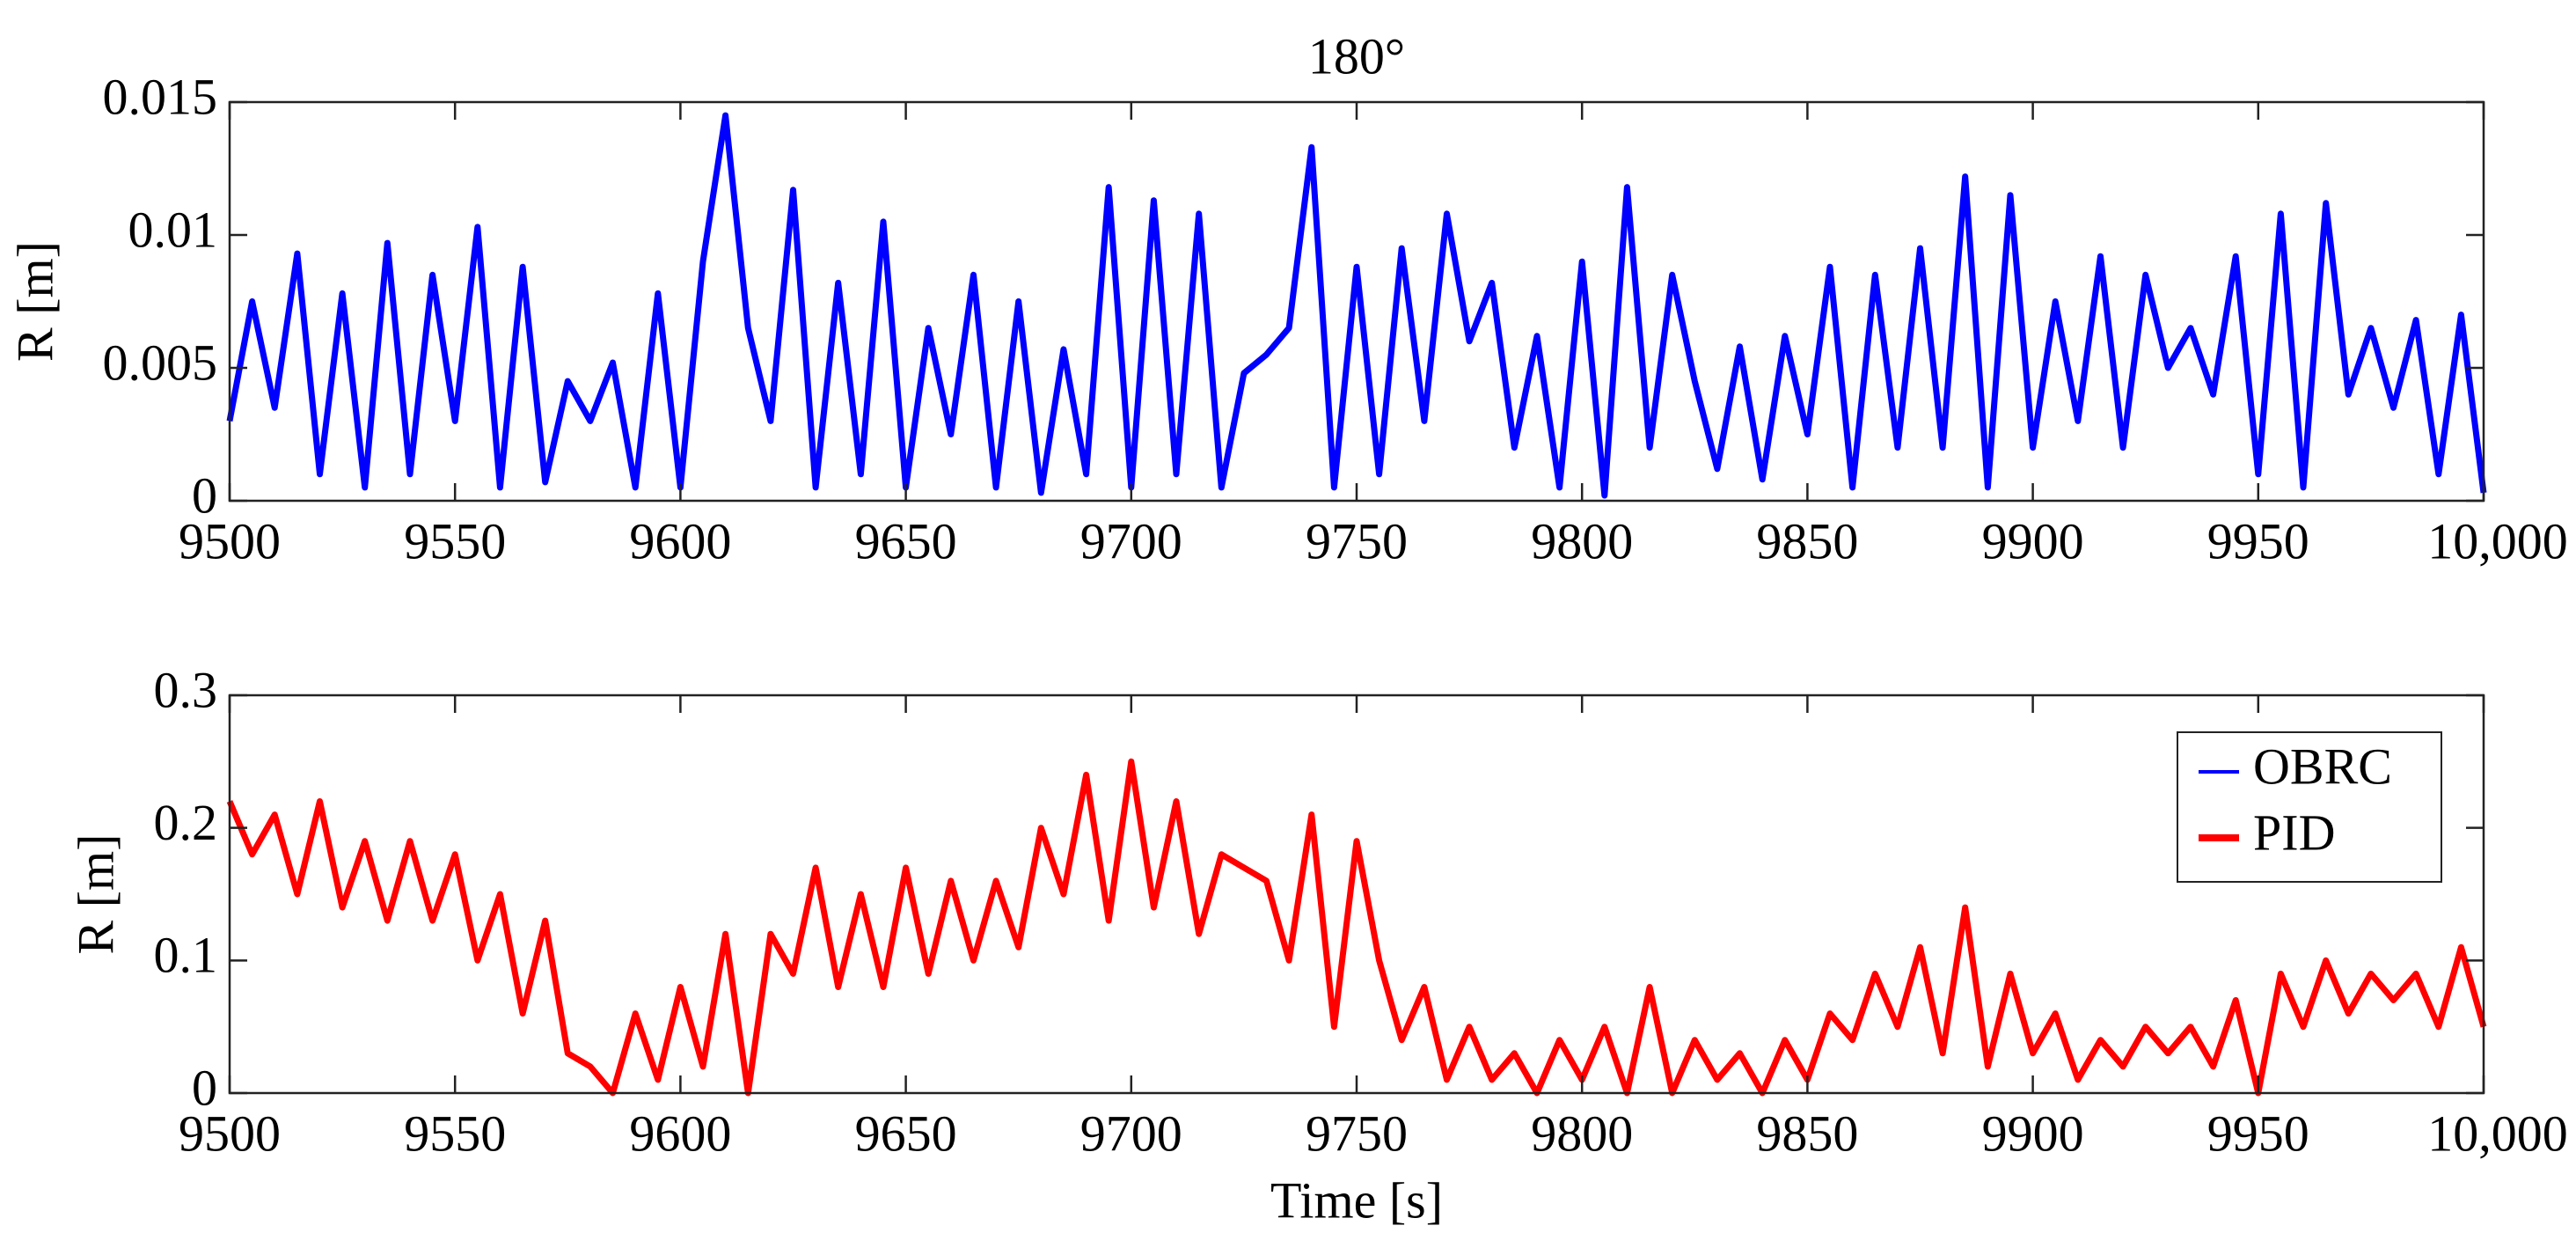 This screenshot has width=2576, height=1255. What do you see at coordinates (160, 96) in the screenshot?
I see `y-tick-label: 0.015` at bounding box center [160, 96].